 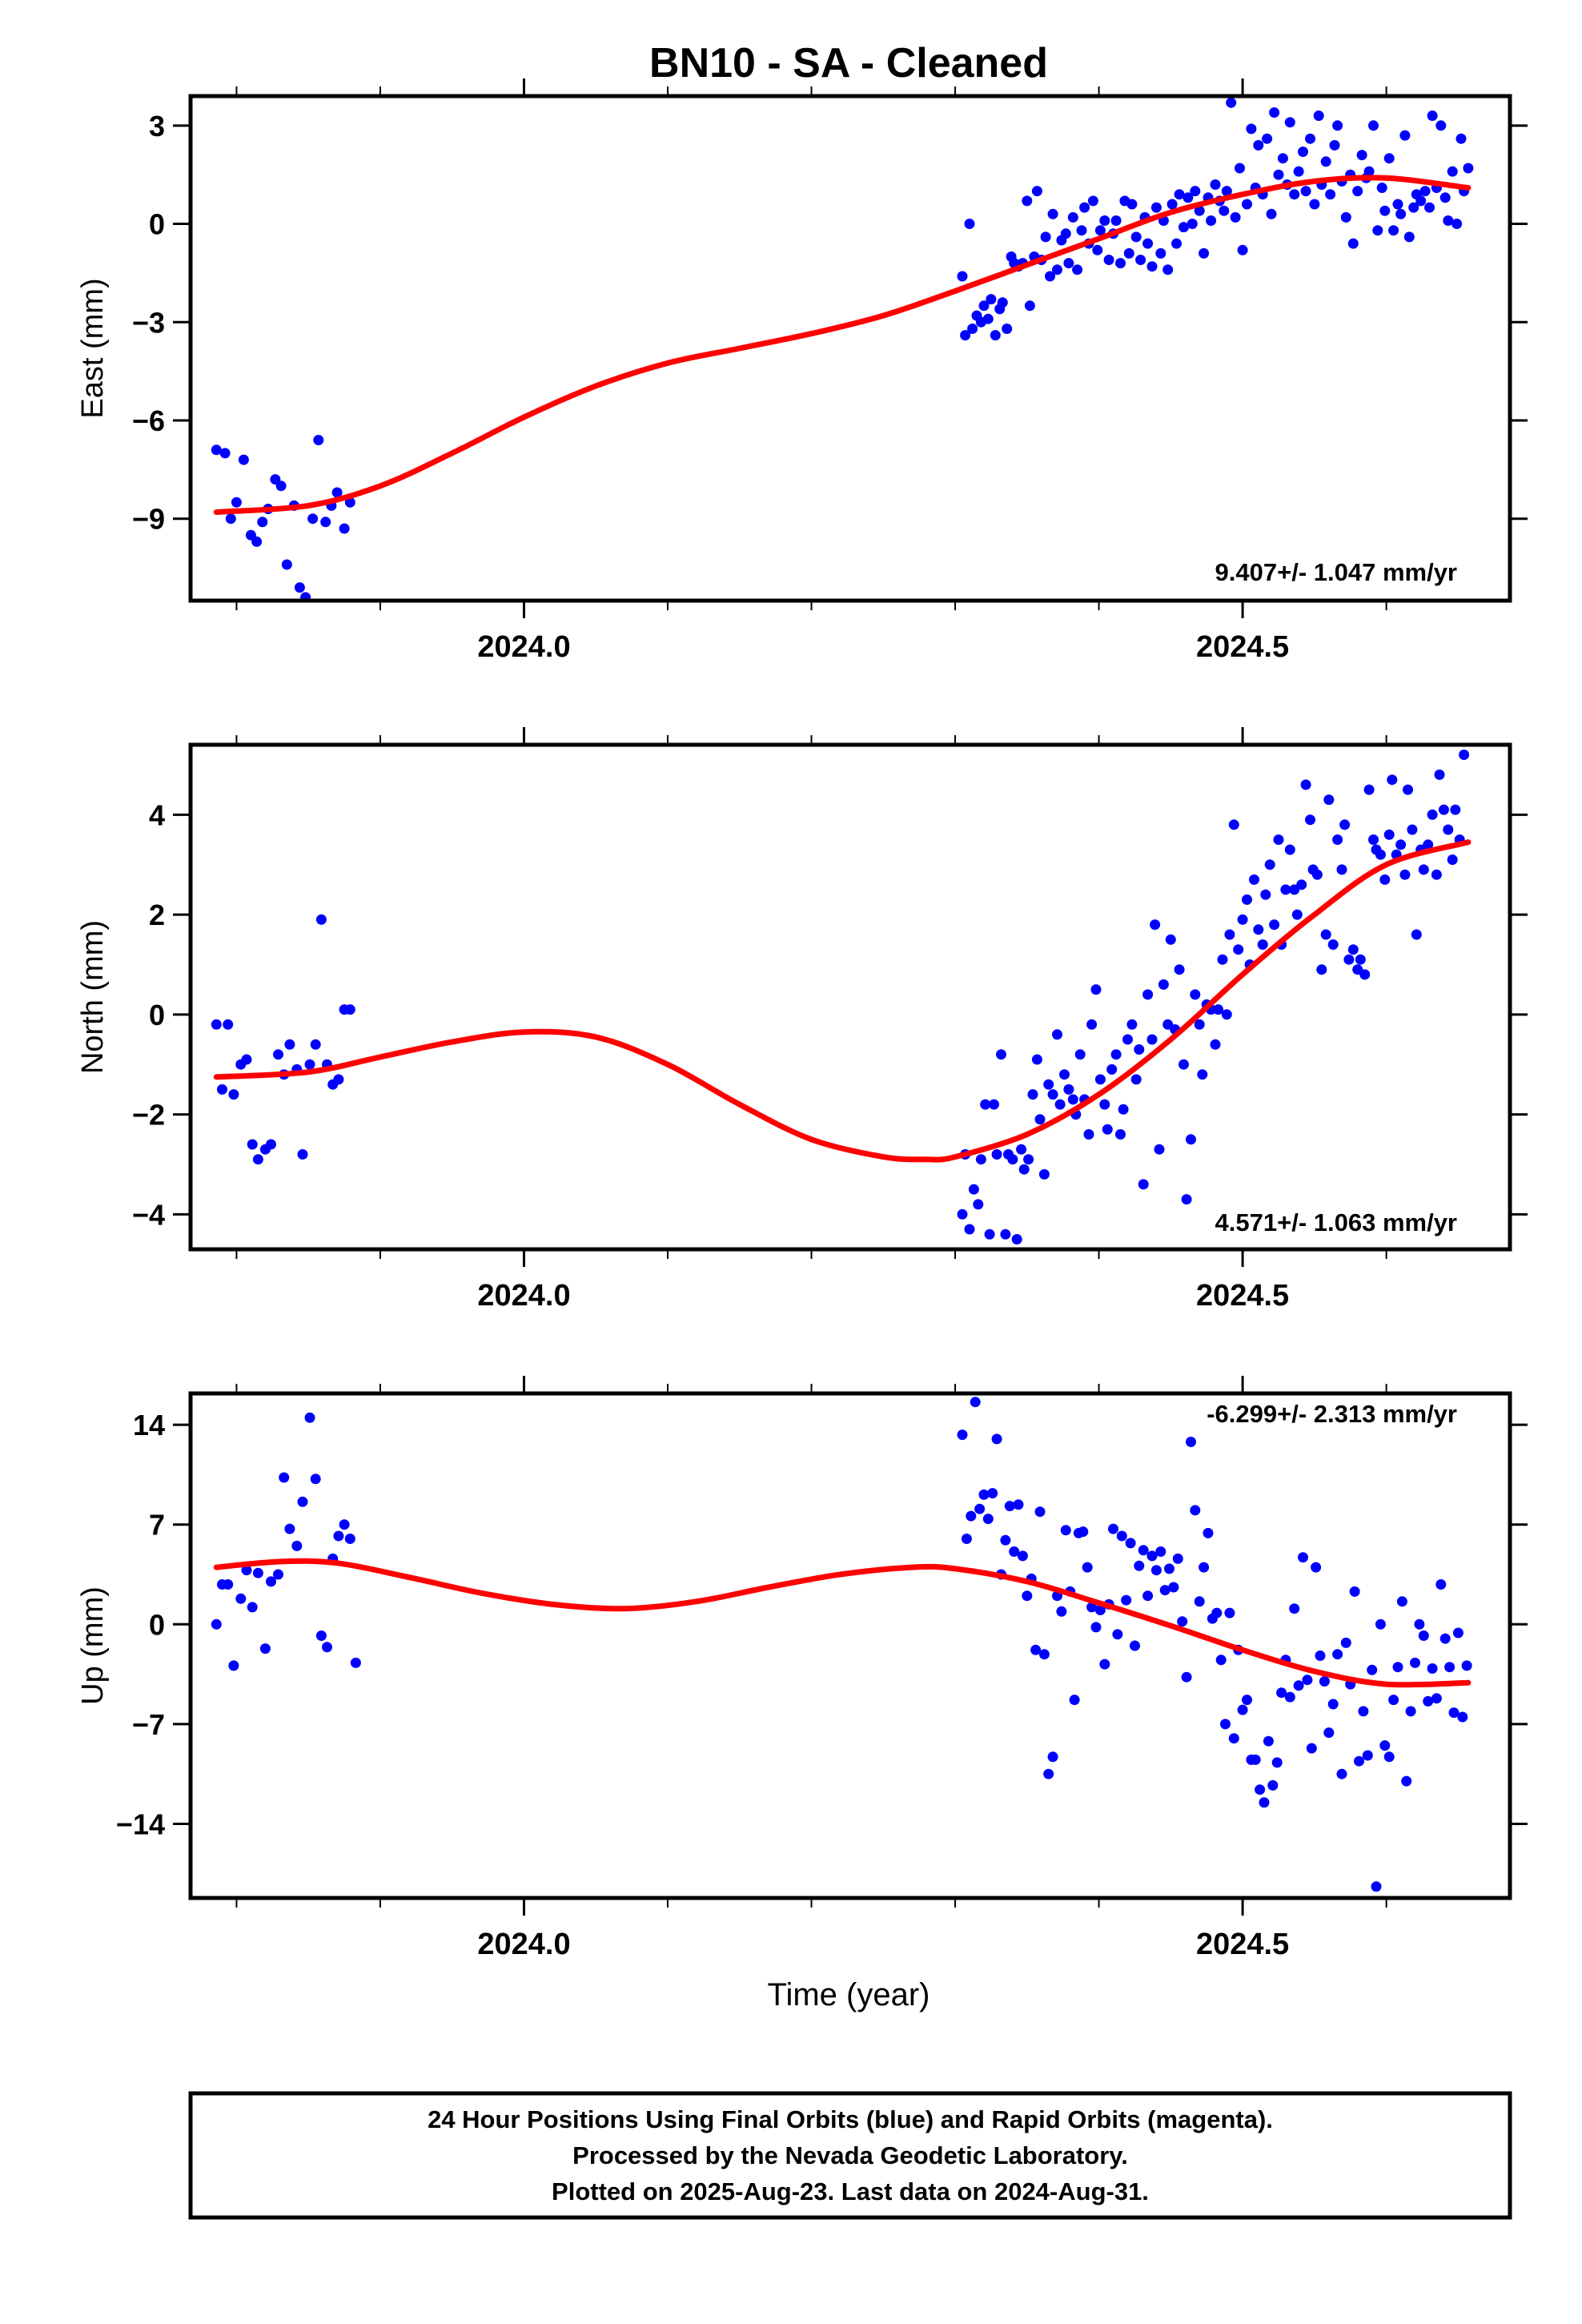 I want to click on east-rate-label: 9.407+/- 1.047 mm/yr, so click(x=1336, y=572).